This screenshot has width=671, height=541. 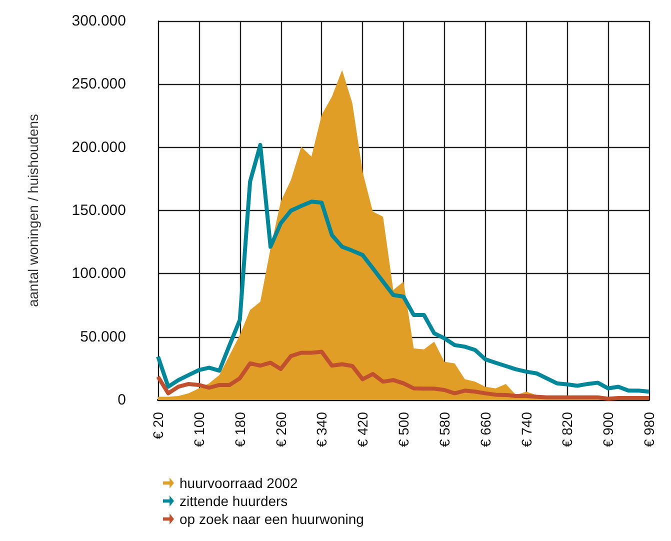 What do you see at coordinates (99, 84) in the screenshot?
I see `y-tick-label: 250.000` at bounding box center [99, 84].